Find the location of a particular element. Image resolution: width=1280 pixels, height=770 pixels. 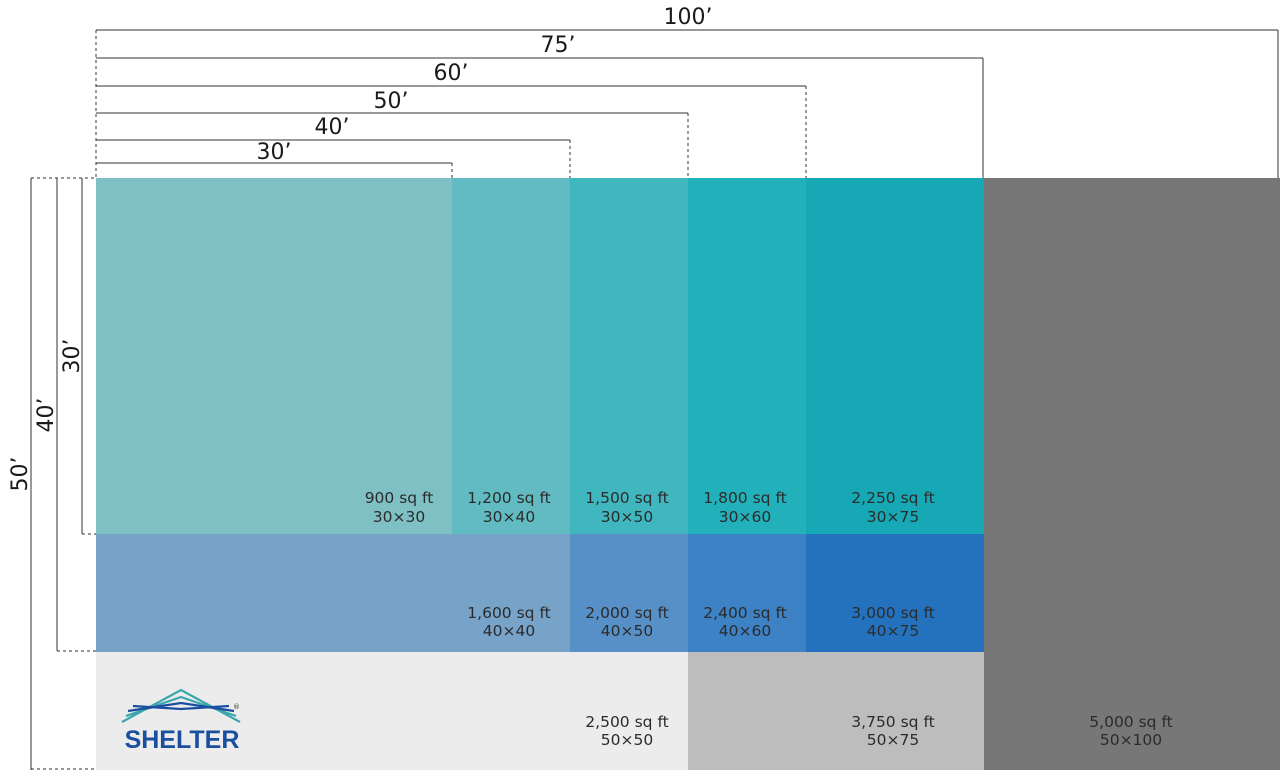

depth-dimension-lines is located at coordinates (63, 473).